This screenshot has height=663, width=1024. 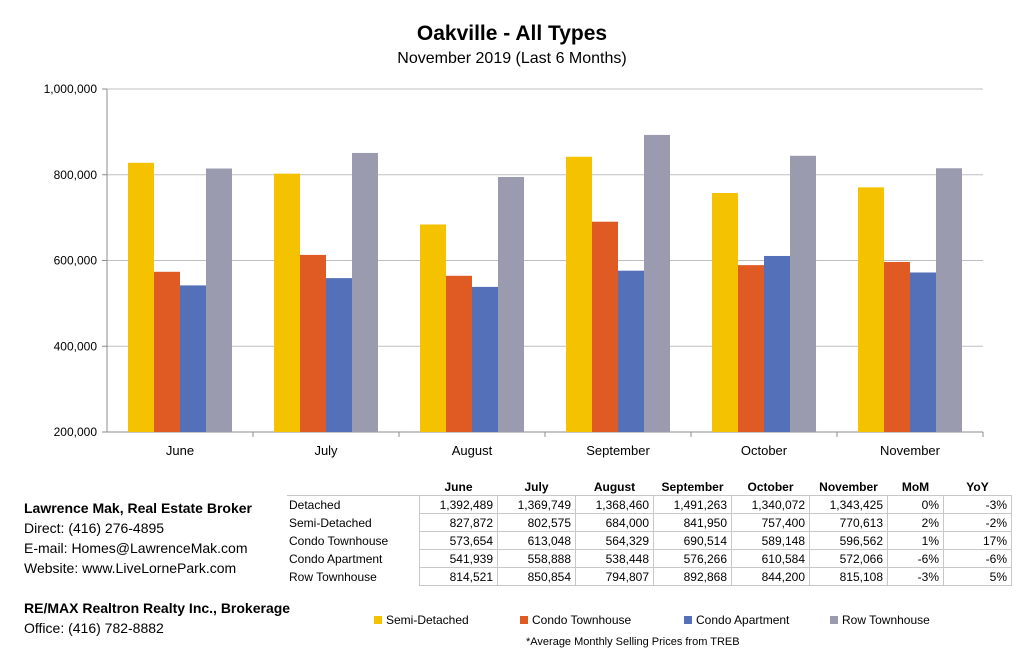 I want to click on table-cell: 538,448, so click(x=614, y=558).